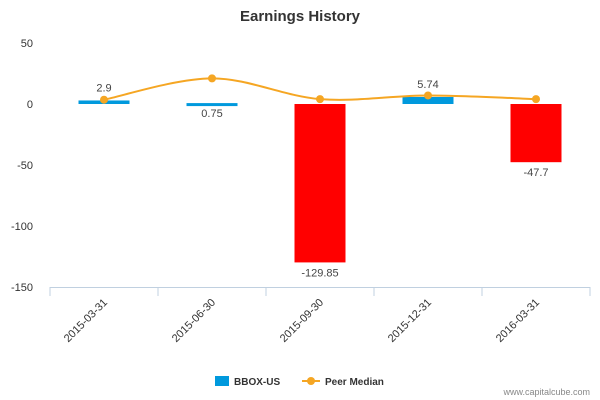 This screenshot has width=600, height=400. What do you see at coordinates (319, 273) in the screenshot?
I see `bar-data-label: -129.85` at bounding box center [319, 273].